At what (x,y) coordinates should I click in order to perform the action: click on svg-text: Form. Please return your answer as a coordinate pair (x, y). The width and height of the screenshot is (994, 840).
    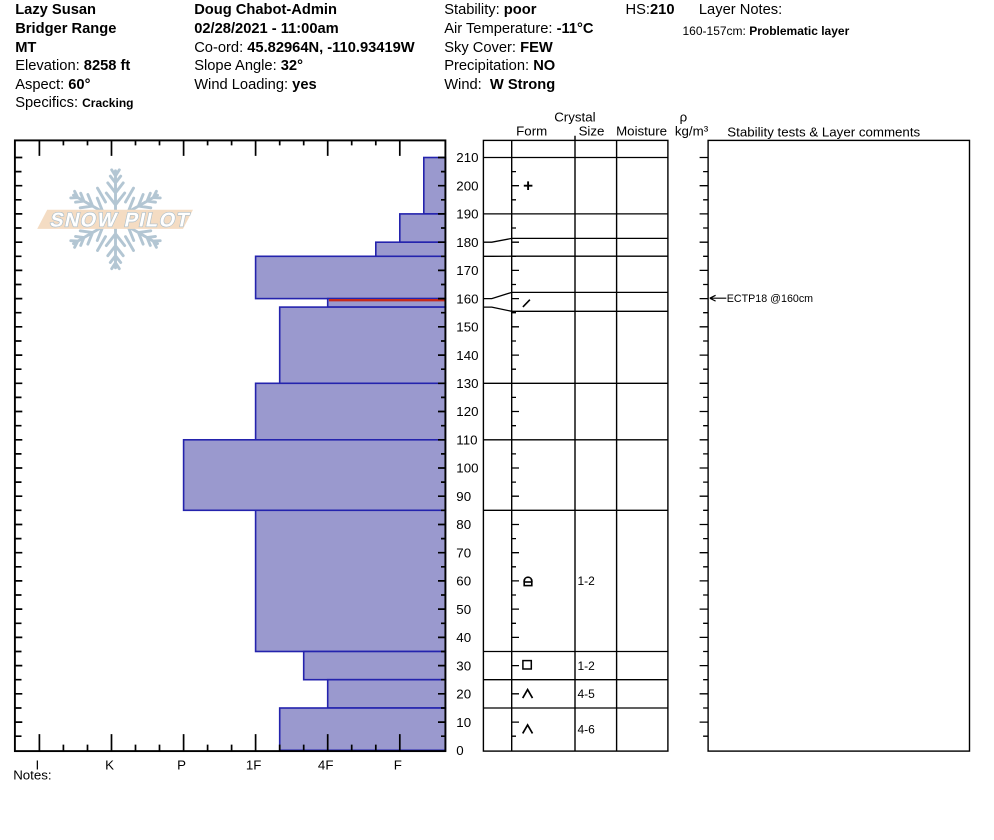
    Looking at the image, I should click on (531, 131).